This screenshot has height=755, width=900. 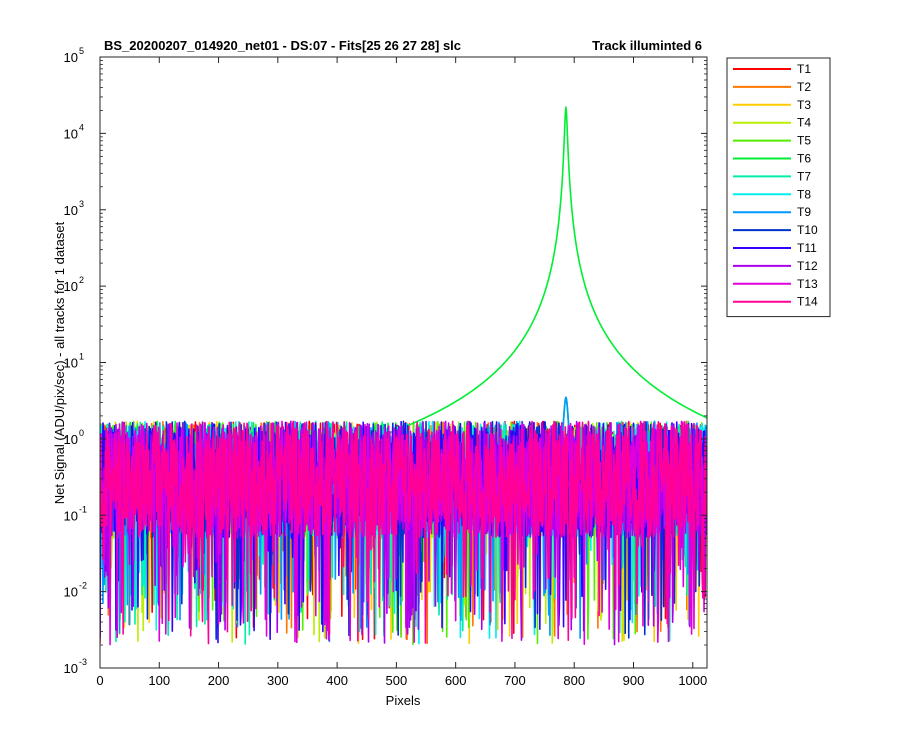 I want to click on legend-label-t3: T3, so click(x=804, y=105).